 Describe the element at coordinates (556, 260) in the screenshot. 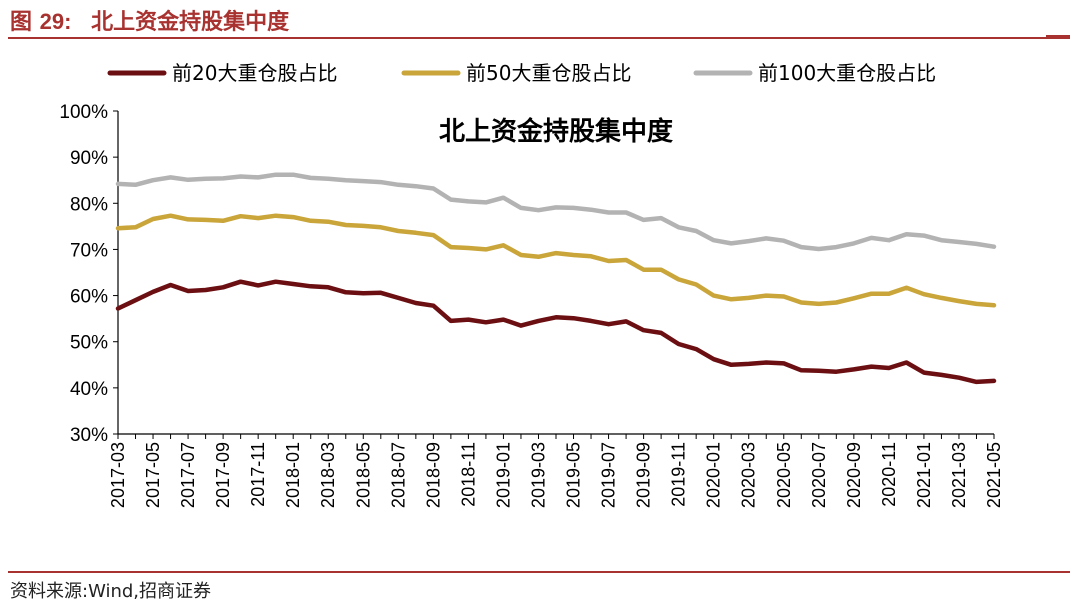

I see `series-line-top50` at that location.